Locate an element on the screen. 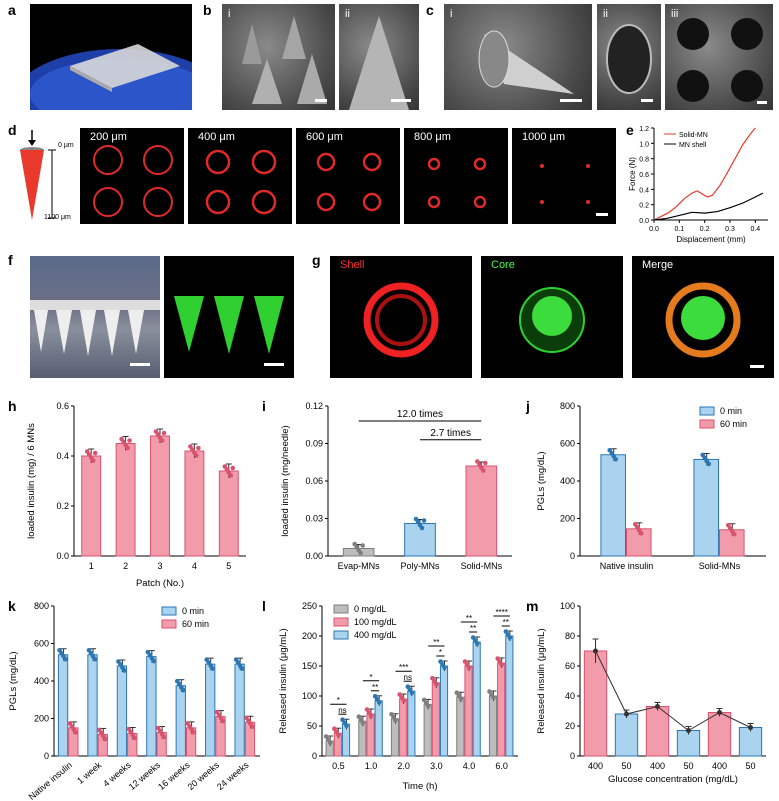  x-axis-label: Time (h) is located at coordinates (419, 786).